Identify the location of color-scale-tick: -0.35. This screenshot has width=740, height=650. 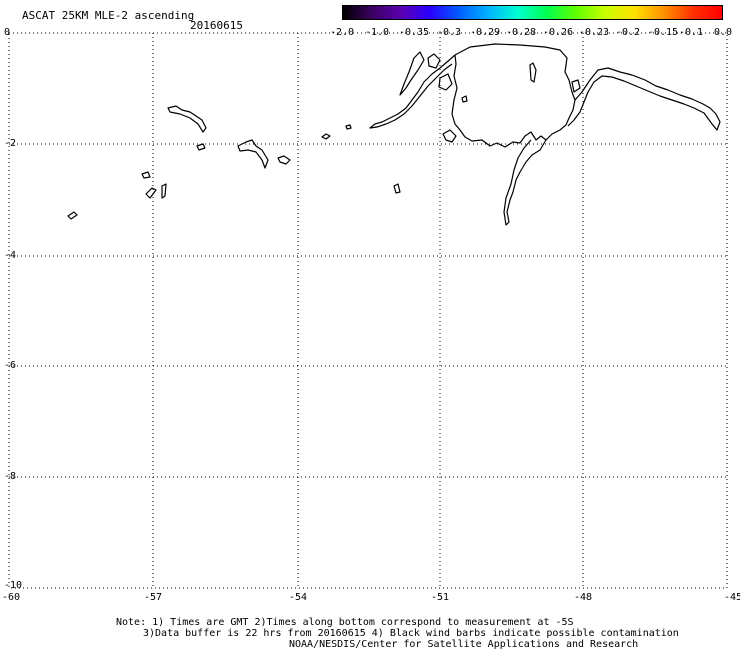
(414, 32).